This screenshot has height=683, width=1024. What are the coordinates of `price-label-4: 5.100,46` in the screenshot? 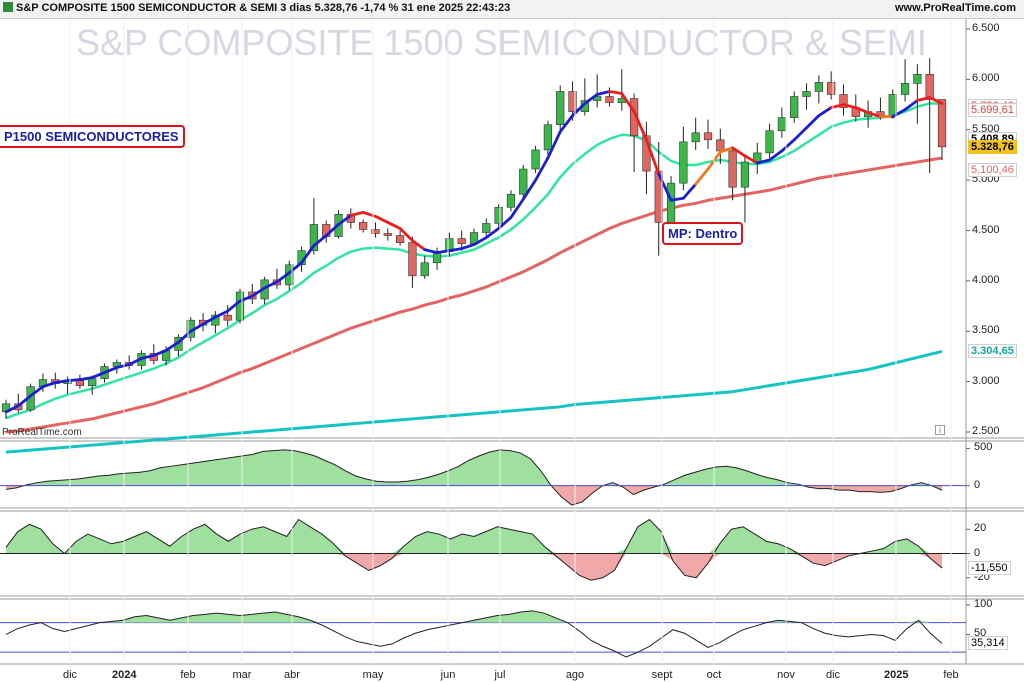 It's located at (992, 170).